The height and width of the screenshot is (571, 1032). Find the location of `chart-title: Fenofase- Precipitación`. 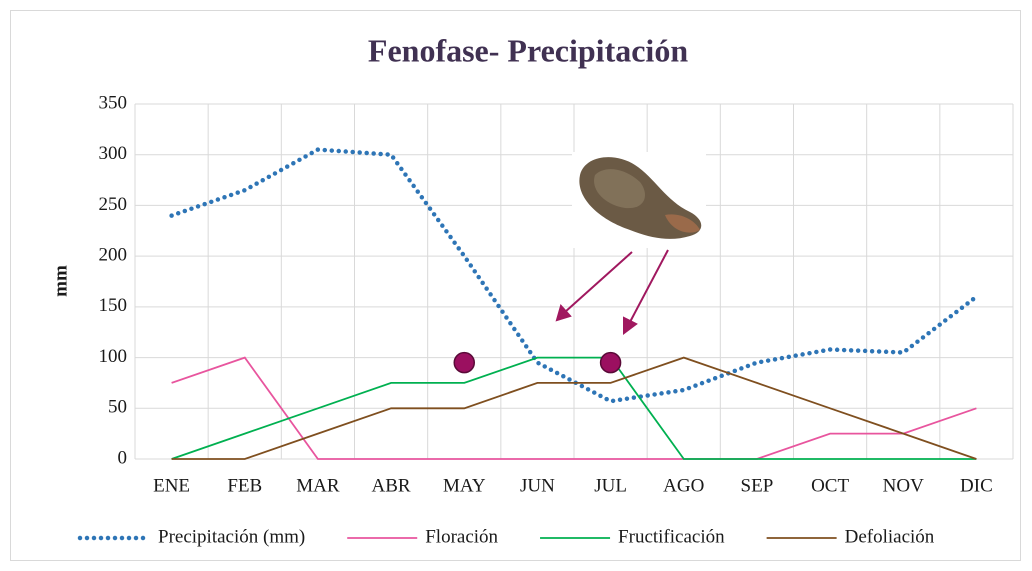

chart-title: Fenofase- Precipitación is located at coordinates (528, 50).